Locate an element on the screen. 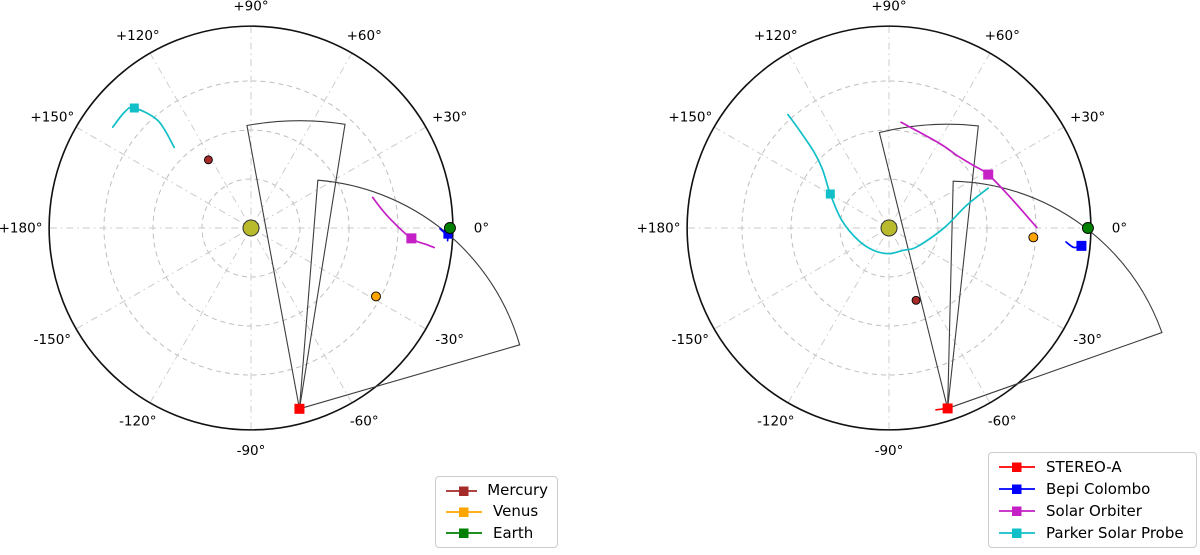  legend-marker-earth-icon is located at coordinates (464, 533).